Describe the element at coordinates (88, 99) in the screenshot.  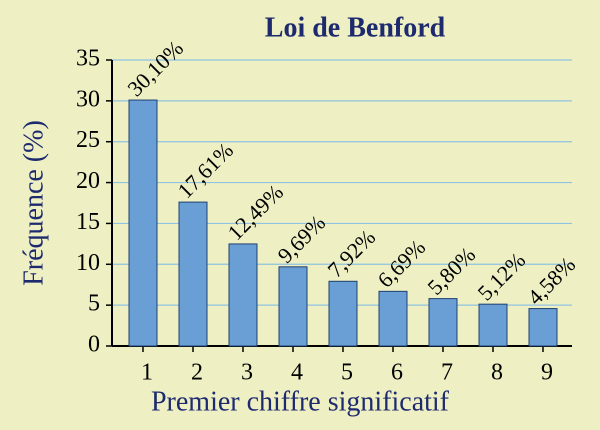
I see `y-tick-label: 30` at that location.